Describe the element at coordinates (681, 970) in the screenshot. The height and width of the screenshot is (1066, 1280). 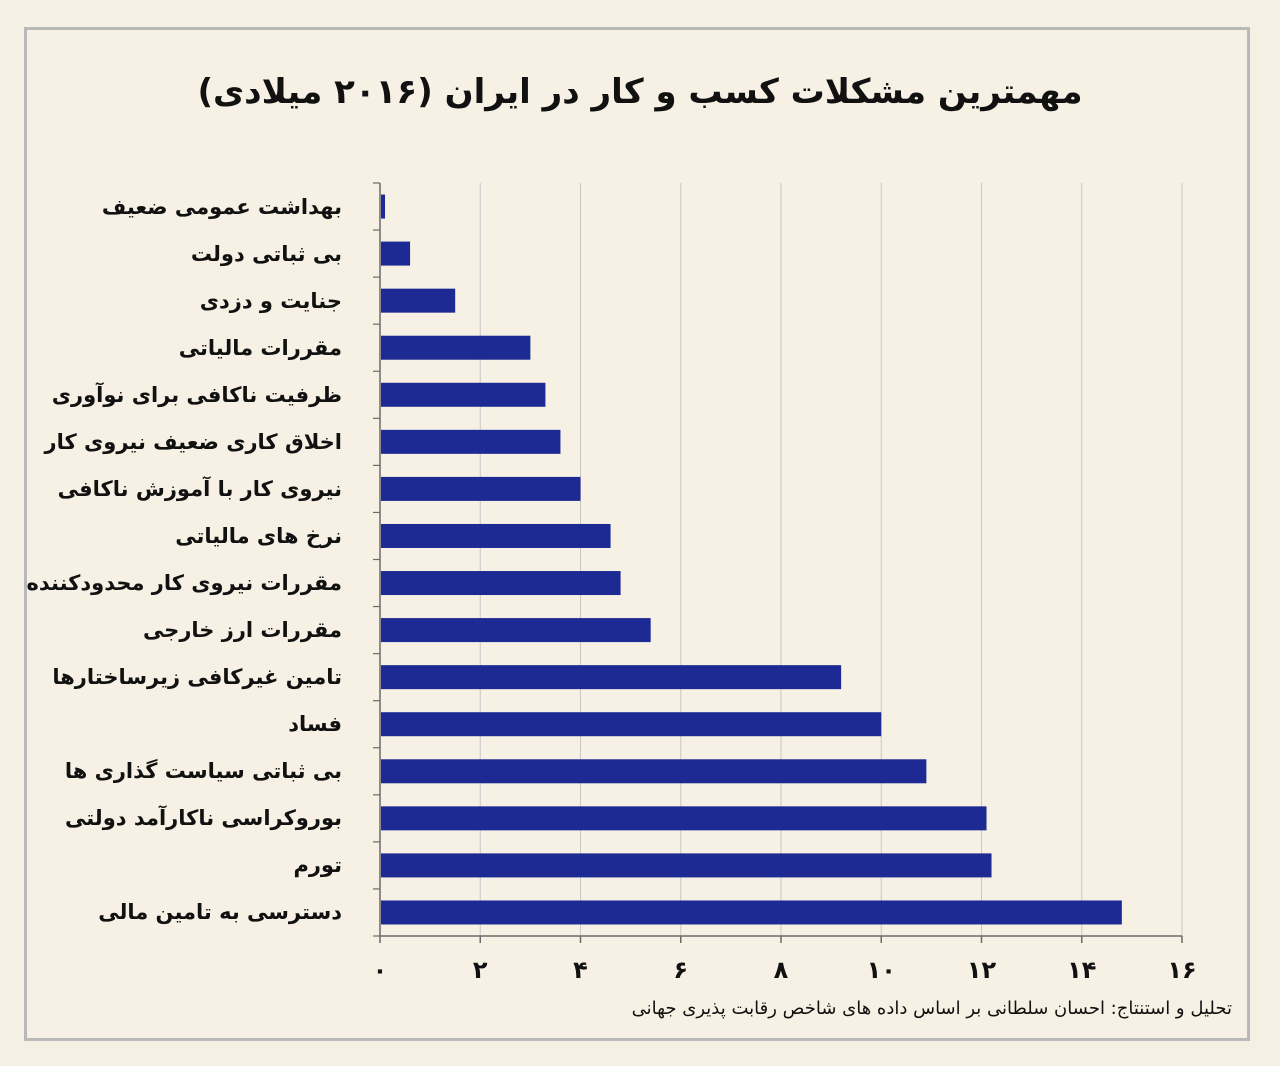
I see `x-tick-label: ۶` at that location.